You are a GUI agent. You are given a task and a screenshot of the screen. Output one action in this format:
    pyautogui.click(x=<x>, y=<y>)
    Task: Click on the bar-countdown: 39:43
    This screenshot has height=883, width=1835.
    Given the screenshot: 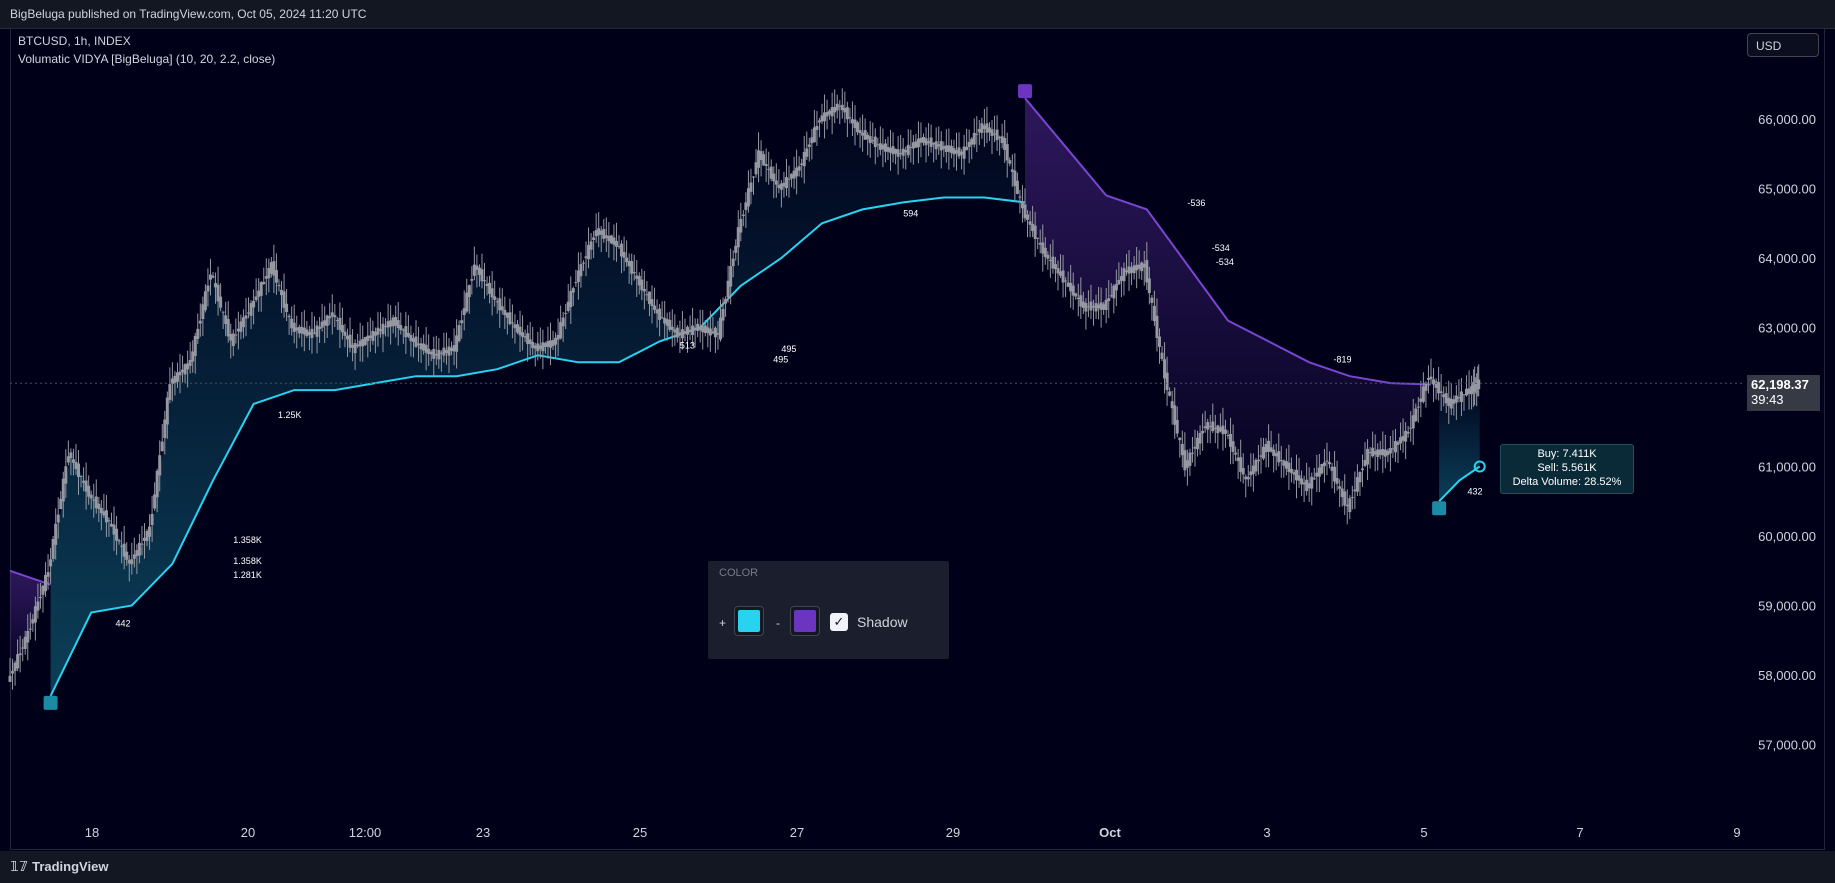 What is the action you would take?
    pyautogui.click(x=1767, y=399)
    